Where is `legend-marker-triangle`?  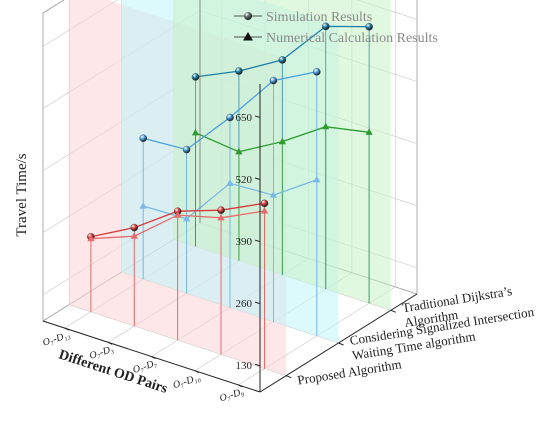 legend-marker-triangle is located at coordinates (248, 36).